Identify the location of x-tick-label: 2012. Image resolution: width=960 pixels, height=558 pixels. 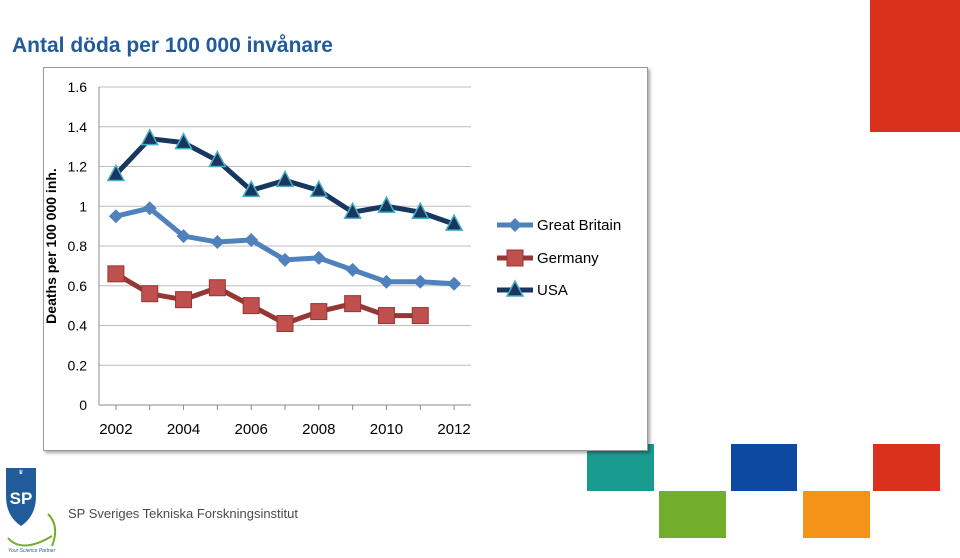
(453, 429).